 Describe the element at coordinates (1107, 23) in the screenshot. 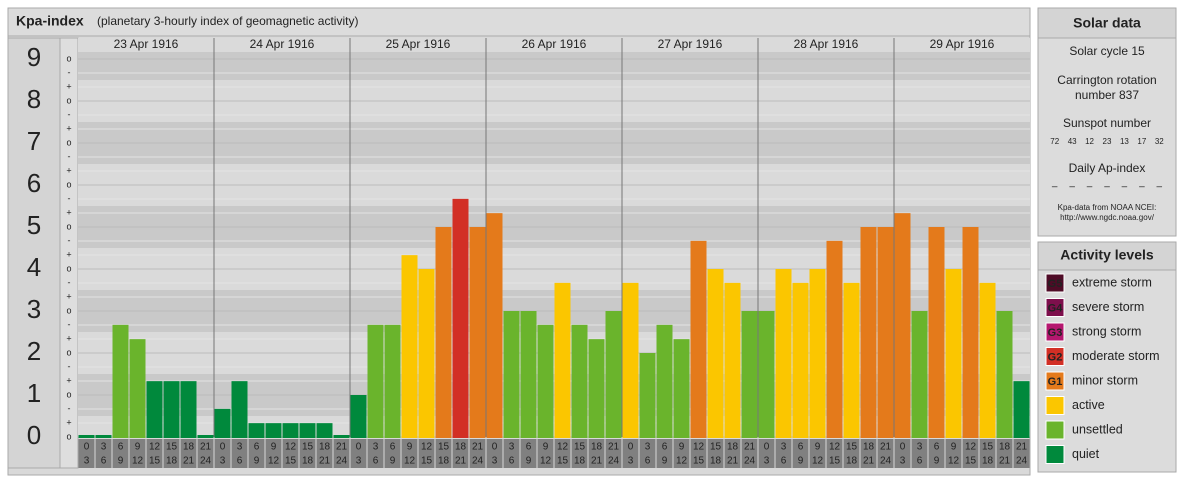

I see `solar-title: Solar data` at that location.